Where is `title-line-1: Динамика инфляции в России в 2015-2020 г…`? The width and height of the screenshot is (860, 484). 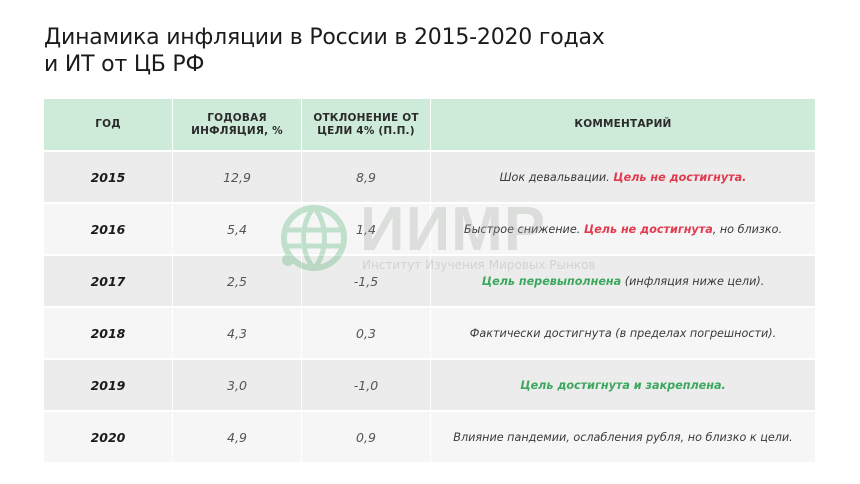 title-line-1: Динамика инфляции в России в 2015-2020 г… is located at coordinates (324, 37).